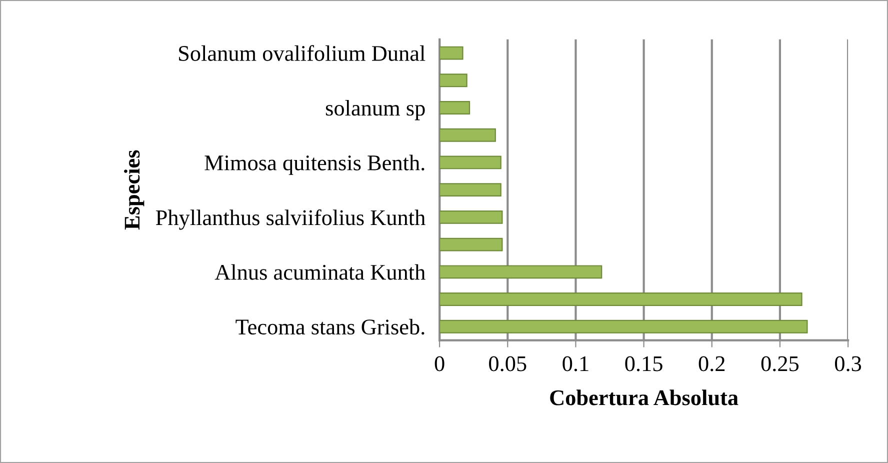 This screenshot has width=888, height=463. I want to click on x-tick-label: 0.25, so click(780, 364).